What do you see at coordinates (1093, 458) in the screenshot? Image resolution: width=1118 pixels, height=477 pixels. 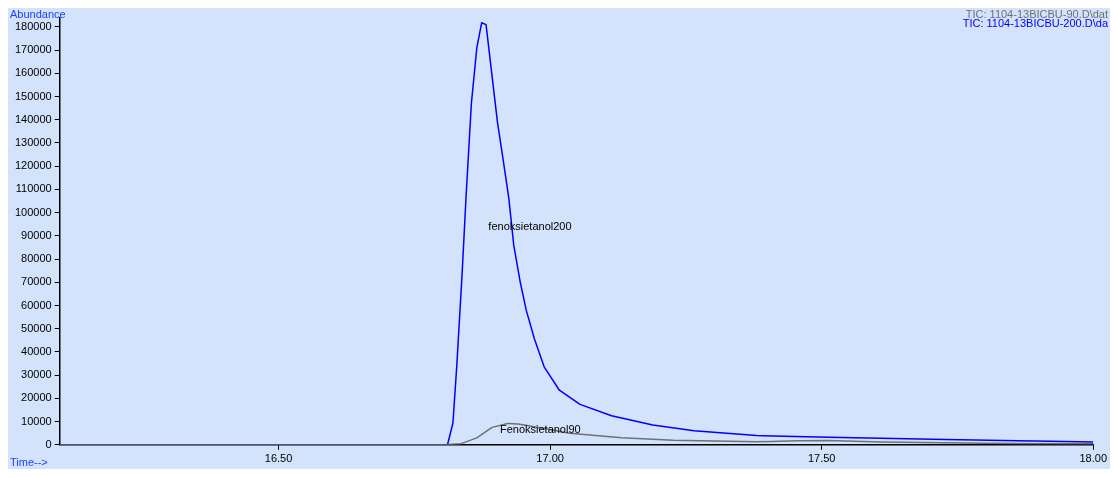 I see `x-tick-label: 18.00` at bounding box center [1093, 458].